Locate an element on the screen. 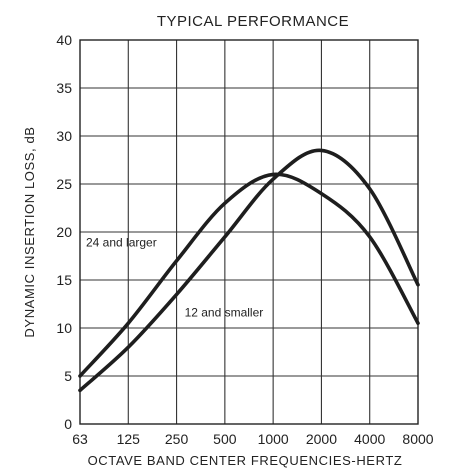 This screenshot has width=451, height=470. x-tick-labels: 63 125 250 500 1000 2000 4000 8000 is located at coordinates (253, 439).